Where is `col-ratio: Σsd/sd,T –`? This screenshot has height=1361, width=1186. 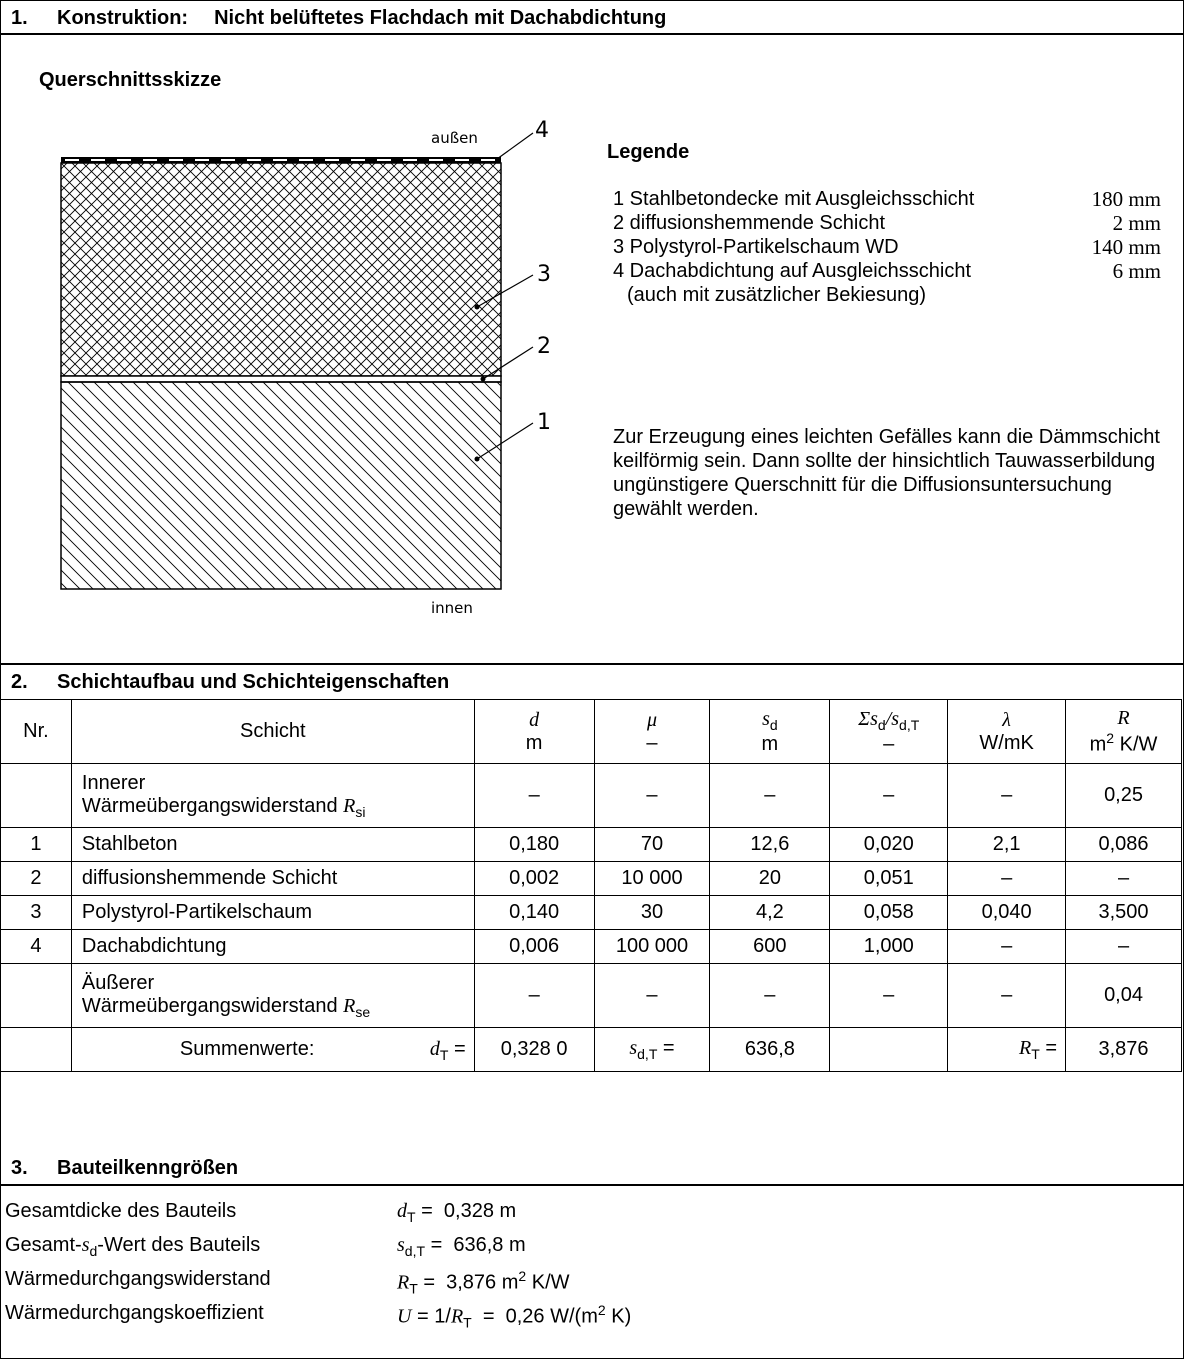 col-ratio: Σsd/sd,T – is located at coordinates (889, 731).